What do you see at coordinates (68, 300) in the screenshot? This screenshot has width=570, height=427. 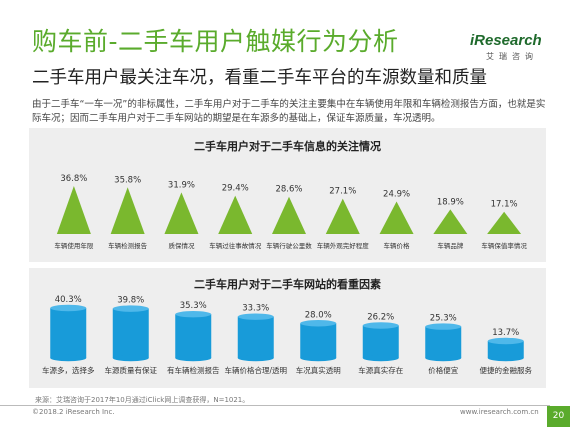 I see `value-label: 40.3%` at bounding box center [68, 300].